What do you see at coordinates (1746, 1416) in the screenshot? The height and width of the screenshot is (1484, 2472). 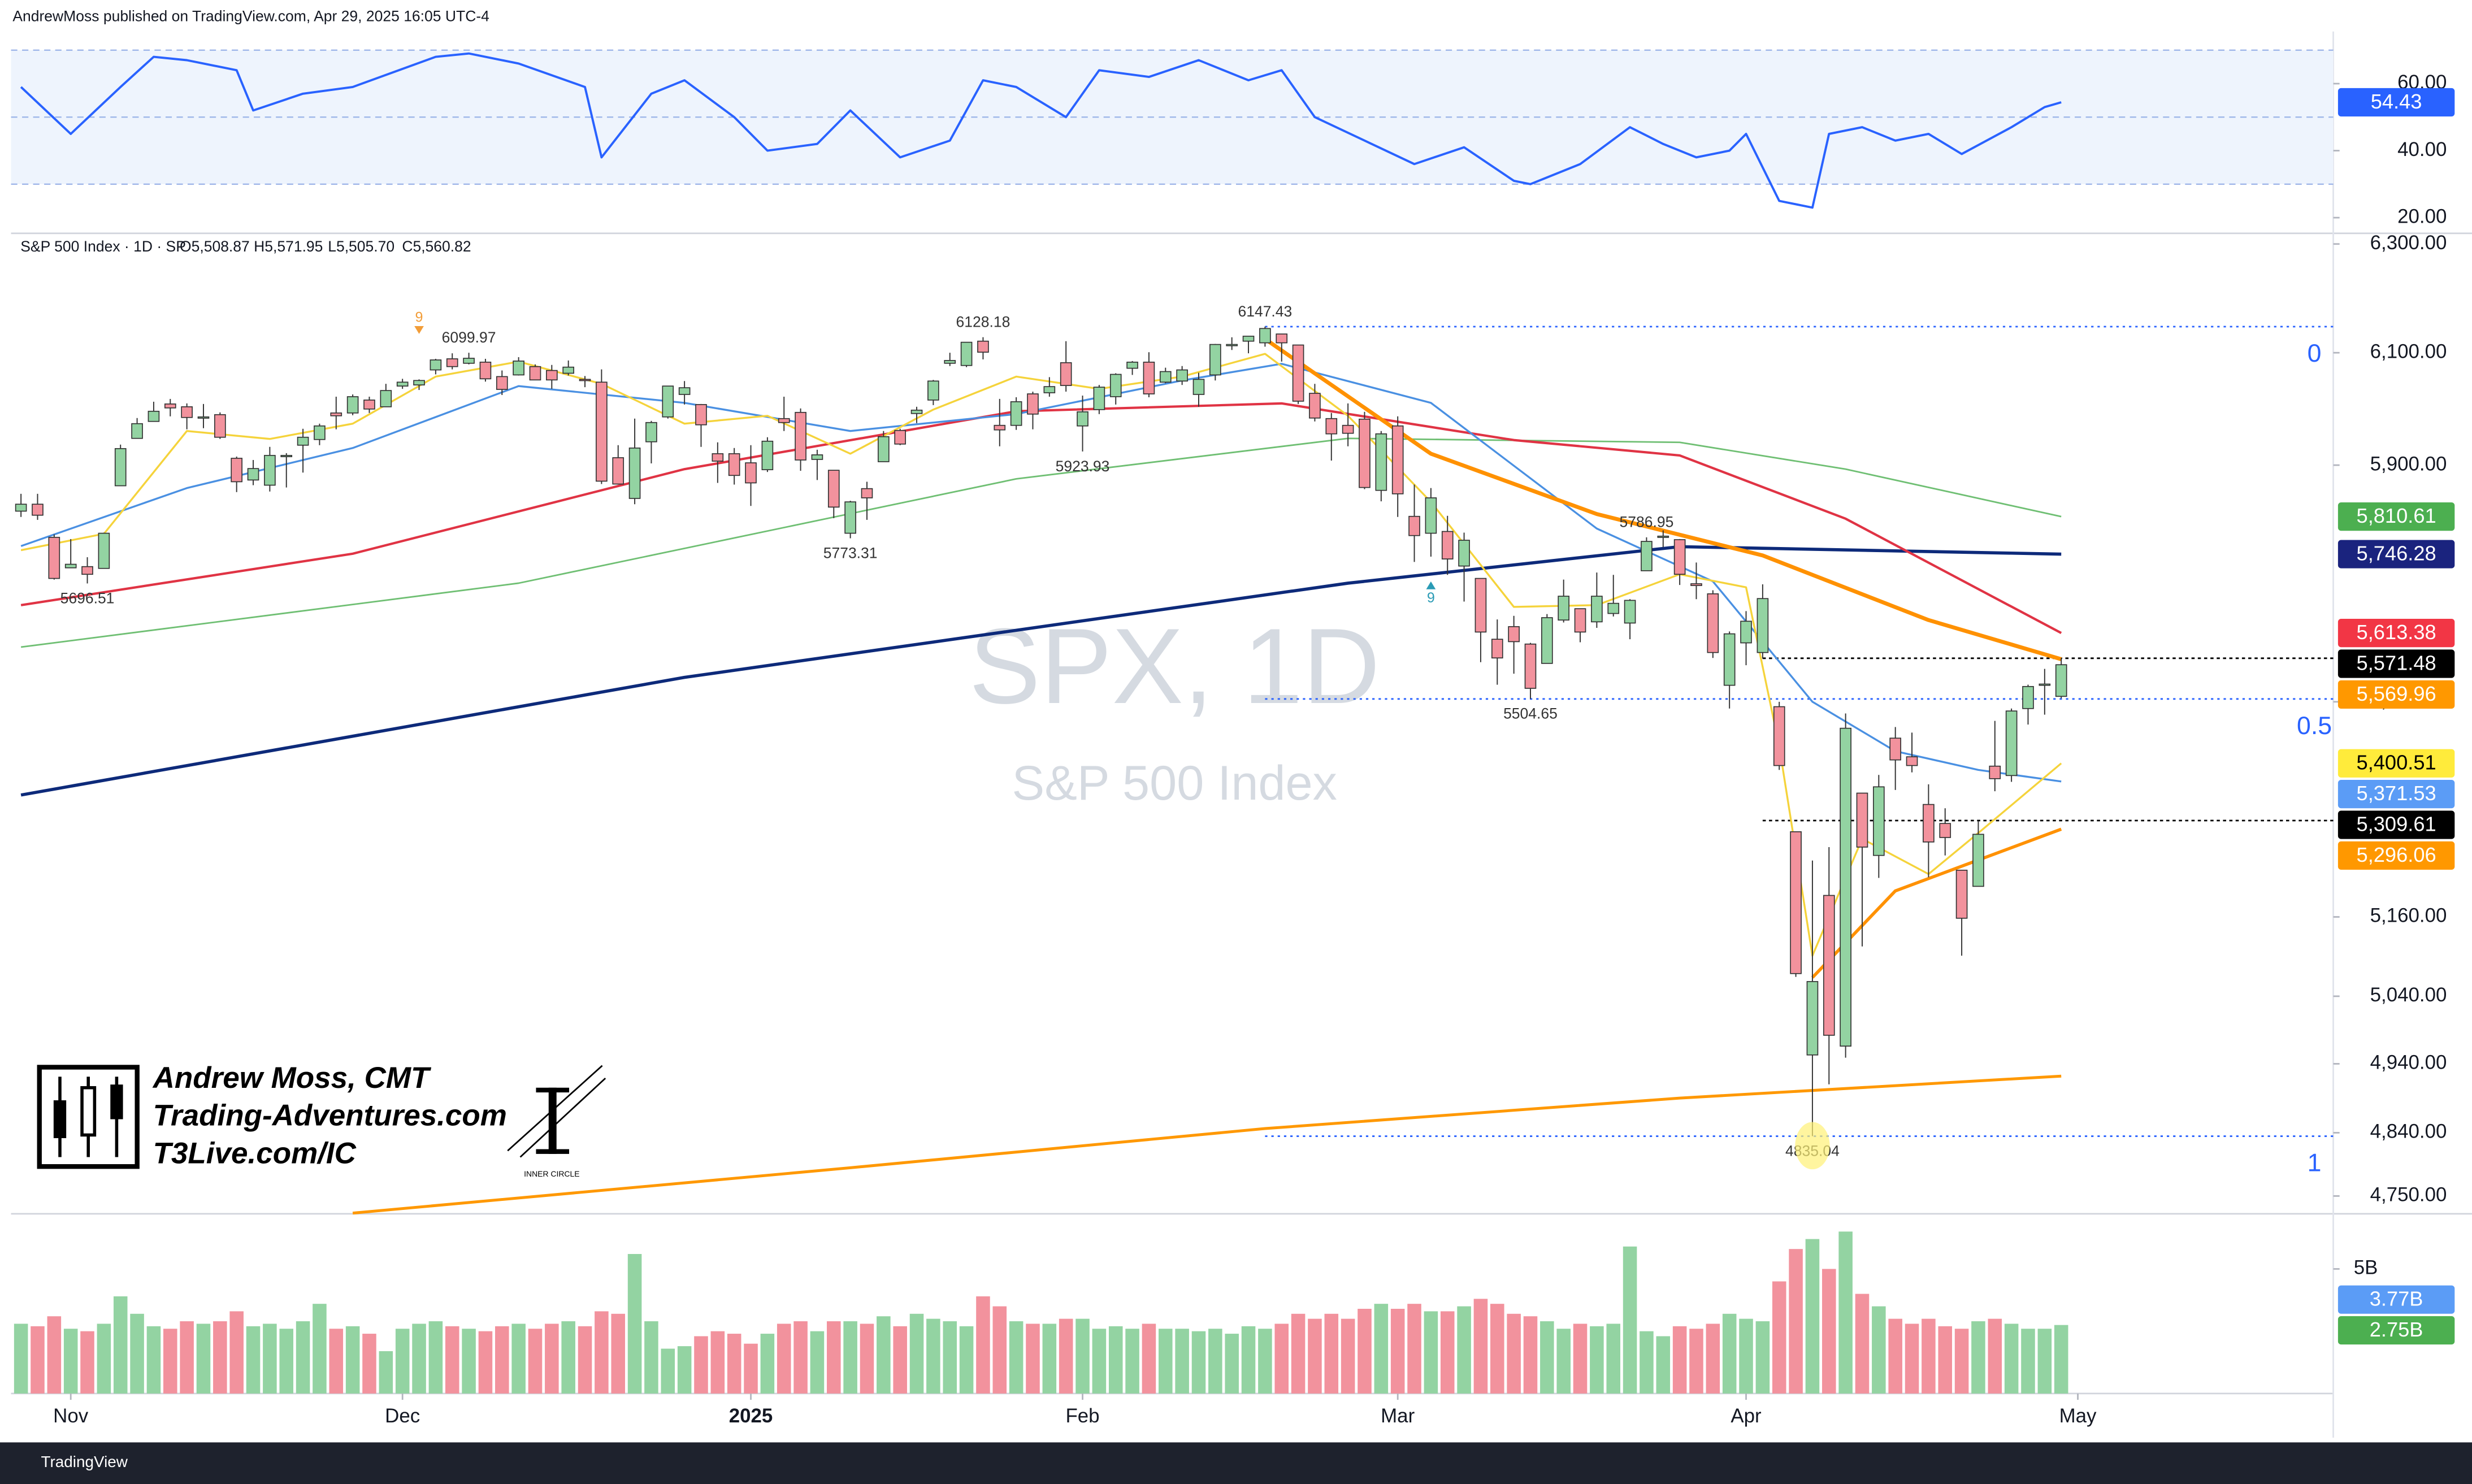 I see `x-tick-label: Apr` at bounding box center [1746, 1416].